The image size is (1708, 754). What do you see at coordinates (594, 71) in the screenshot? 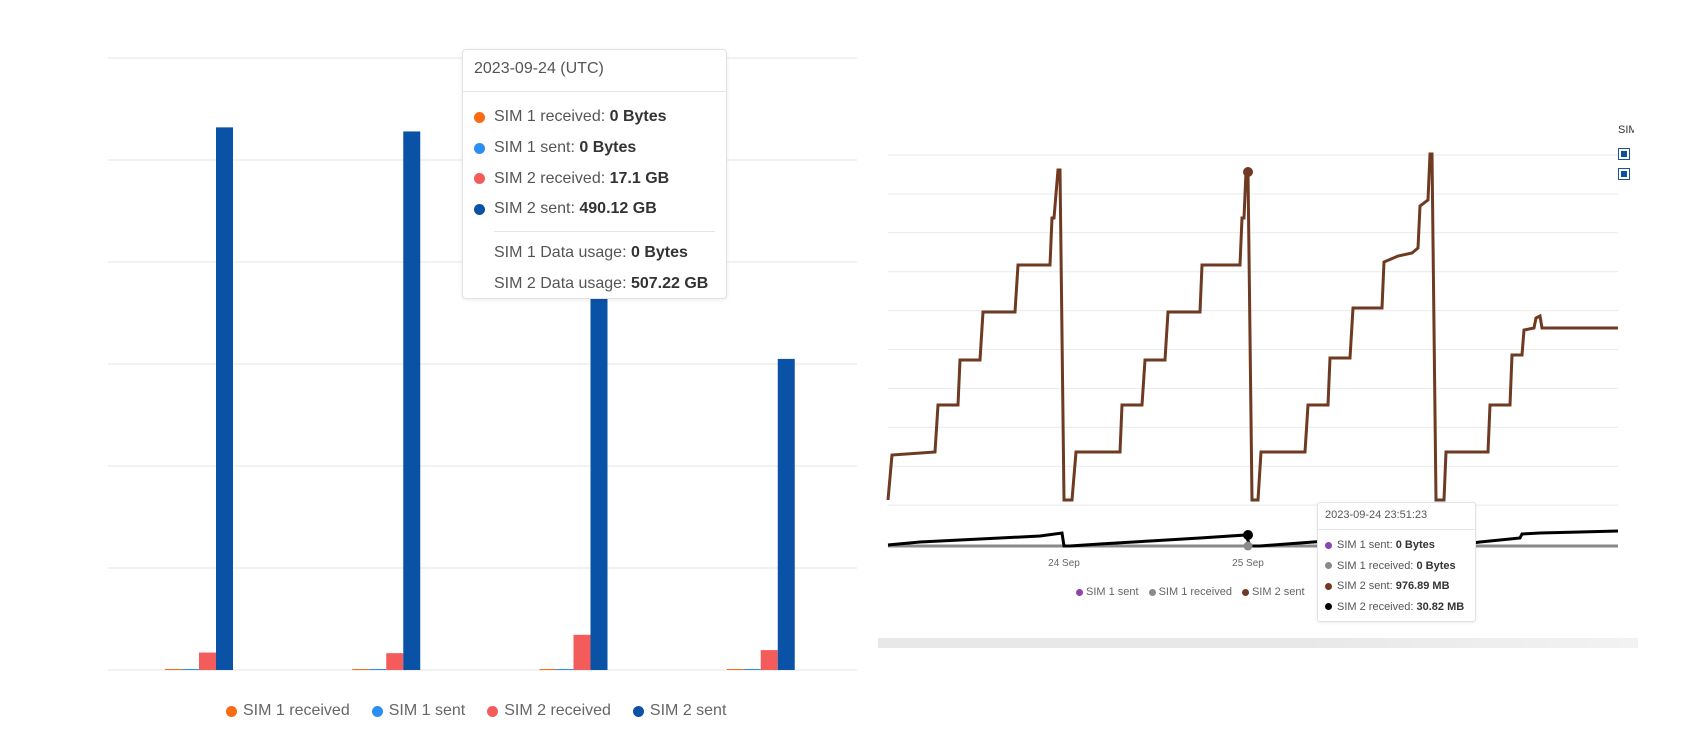
I see `tooltip-date: 2023-09-24 (UTC)` at bounding box center [594, 71].